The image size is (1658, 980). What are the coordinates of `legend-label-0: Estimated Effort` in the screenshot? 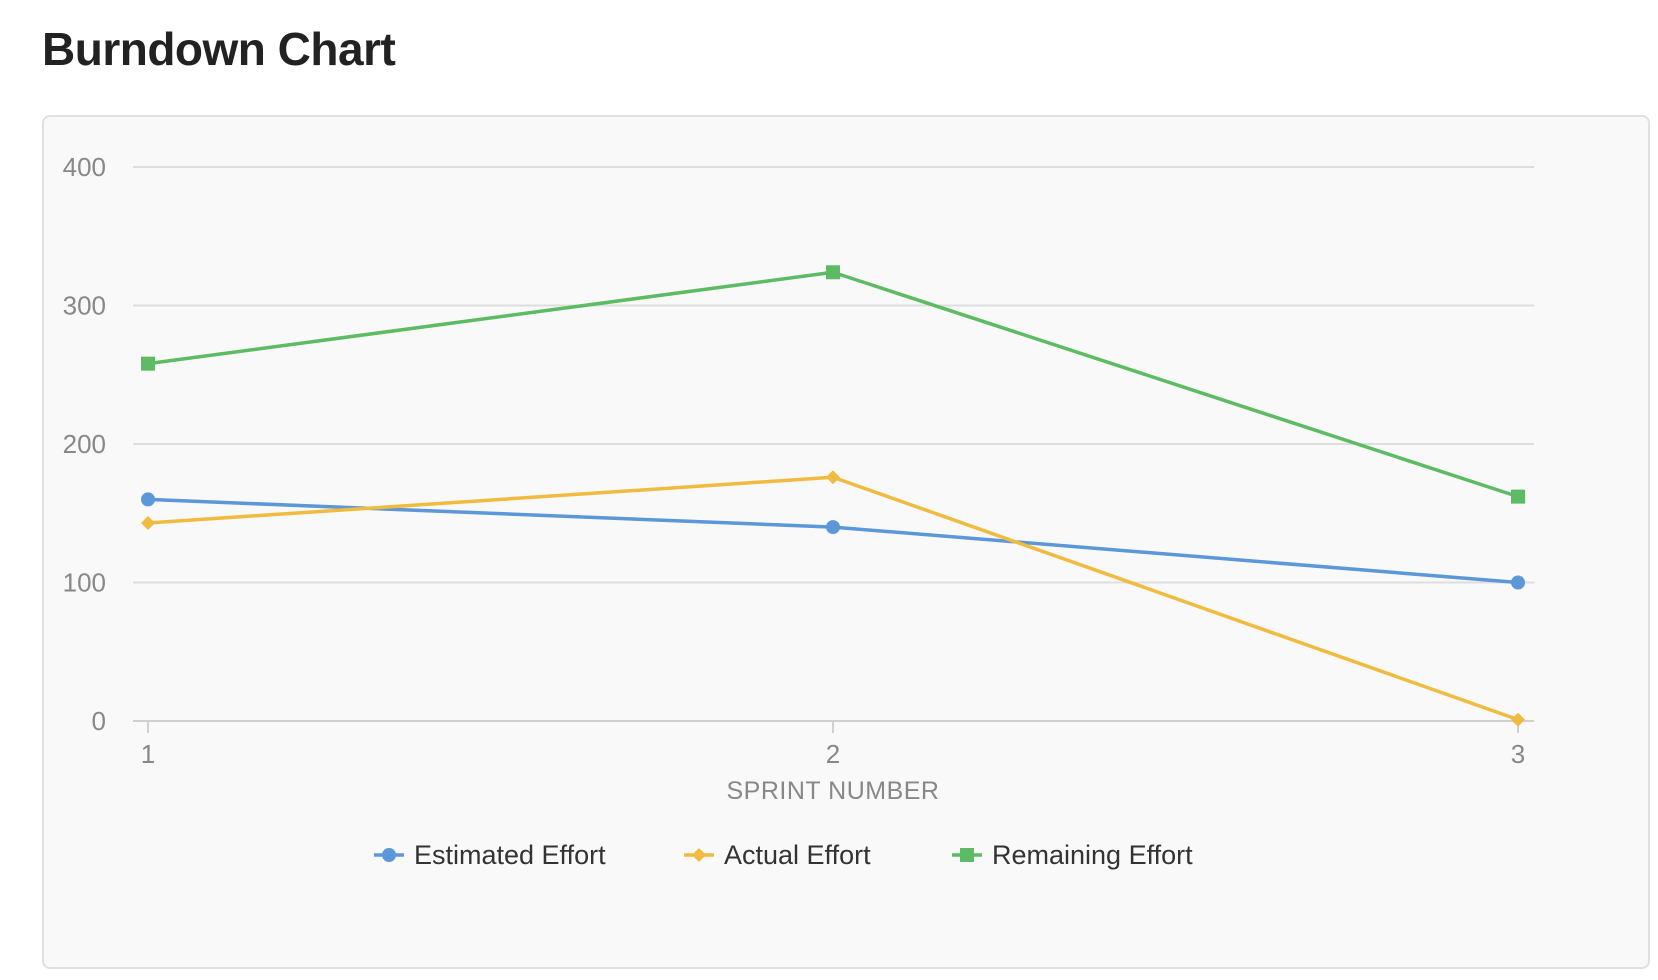 It's located at (510, 855).